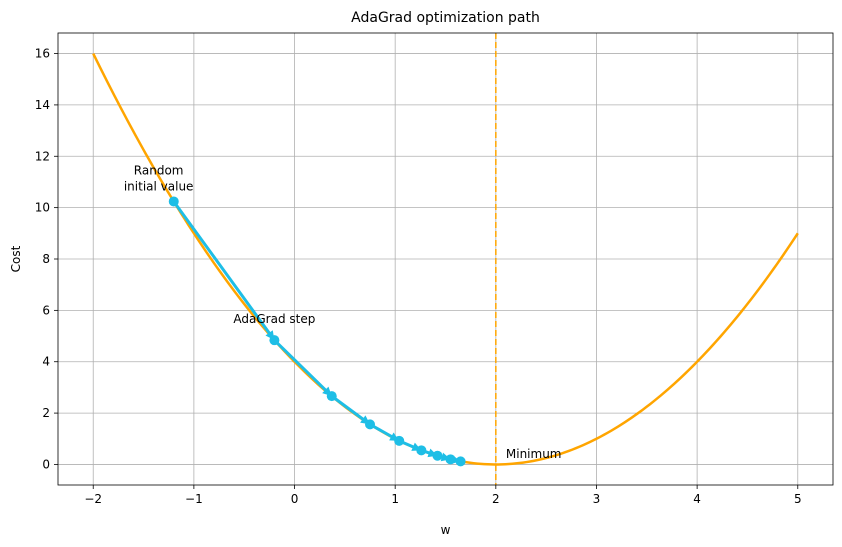  What do you see at coordinates (295, 499) in the screenshot?
I see `x-tick-label: 0` at bounding box center [295, 499].